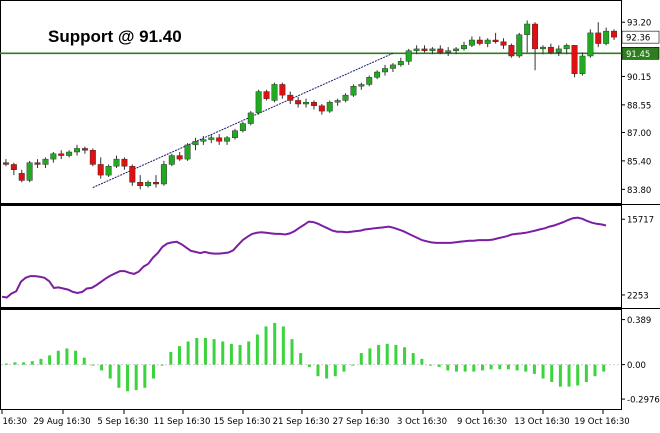  Describe the element at coordinates (482, 422) in the screenshot. I see `x-tick-label: 9 Oct 16:30` at that location.